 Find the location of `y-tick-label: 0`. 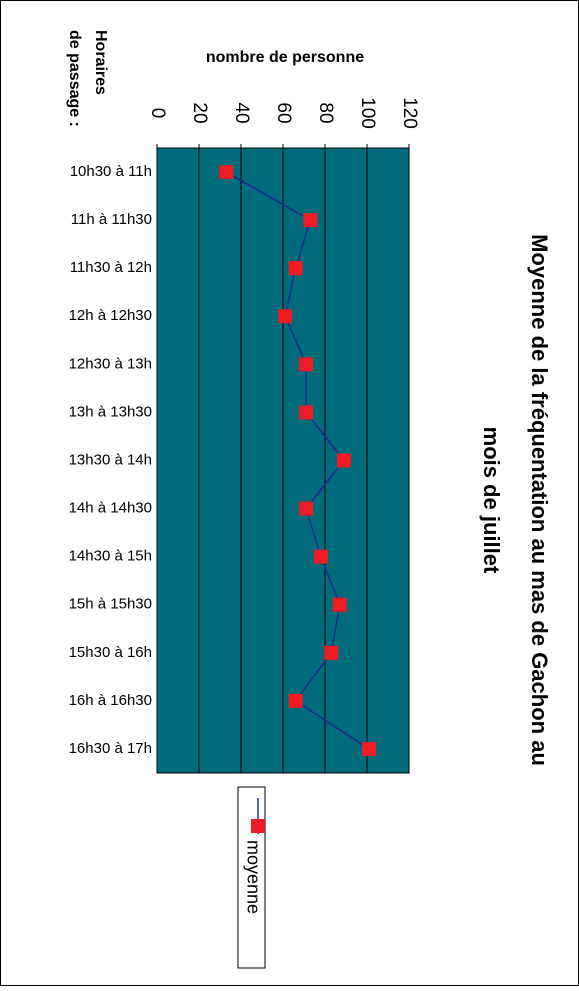

y-tick-label: 0 is located at coordinates (157, 113).